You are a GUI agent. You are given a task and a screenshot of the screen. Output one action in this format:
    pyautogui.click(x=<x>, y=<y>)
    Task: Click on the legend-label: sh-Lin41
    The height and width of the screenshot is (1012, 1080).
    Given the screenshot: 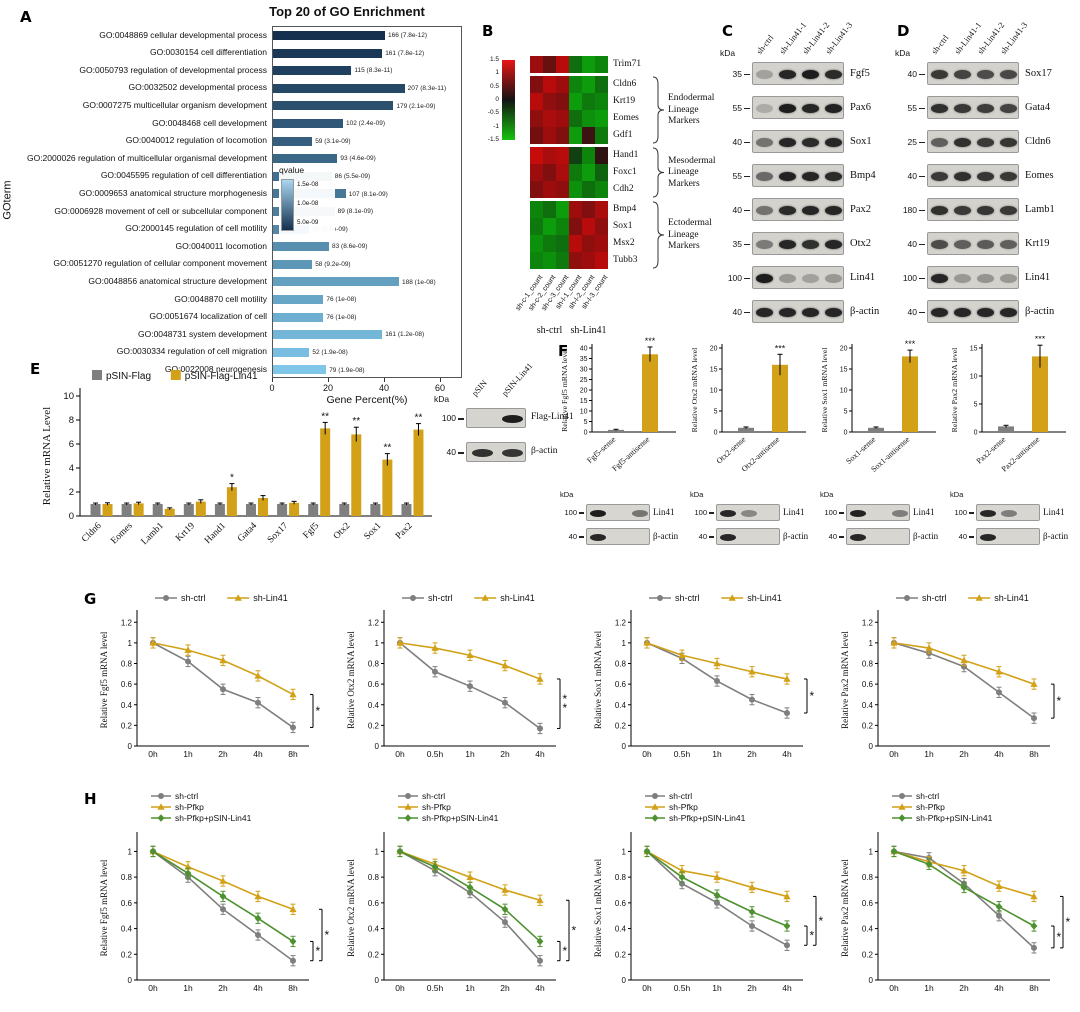 What is the action you would take?
    pyautogui.click(x=764, y=598)
    